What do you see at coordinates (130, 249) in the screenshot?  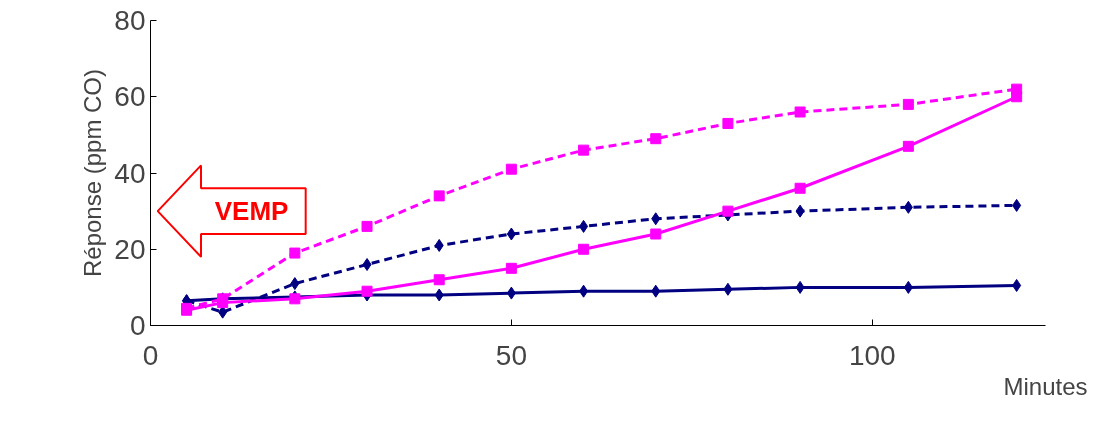 I see `y-tick-label: 20` at bounding box center [130, 249].